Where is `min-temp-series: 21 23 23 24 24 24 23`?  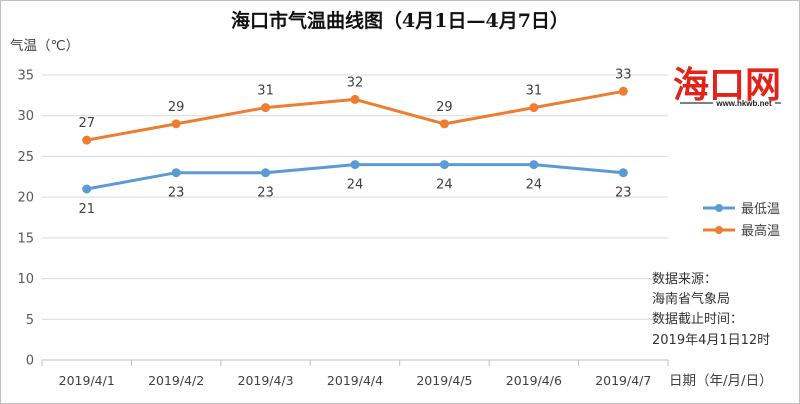
min-temp-series: 21 23 23 24 24 24 23 is located at coordinates (355, 188).